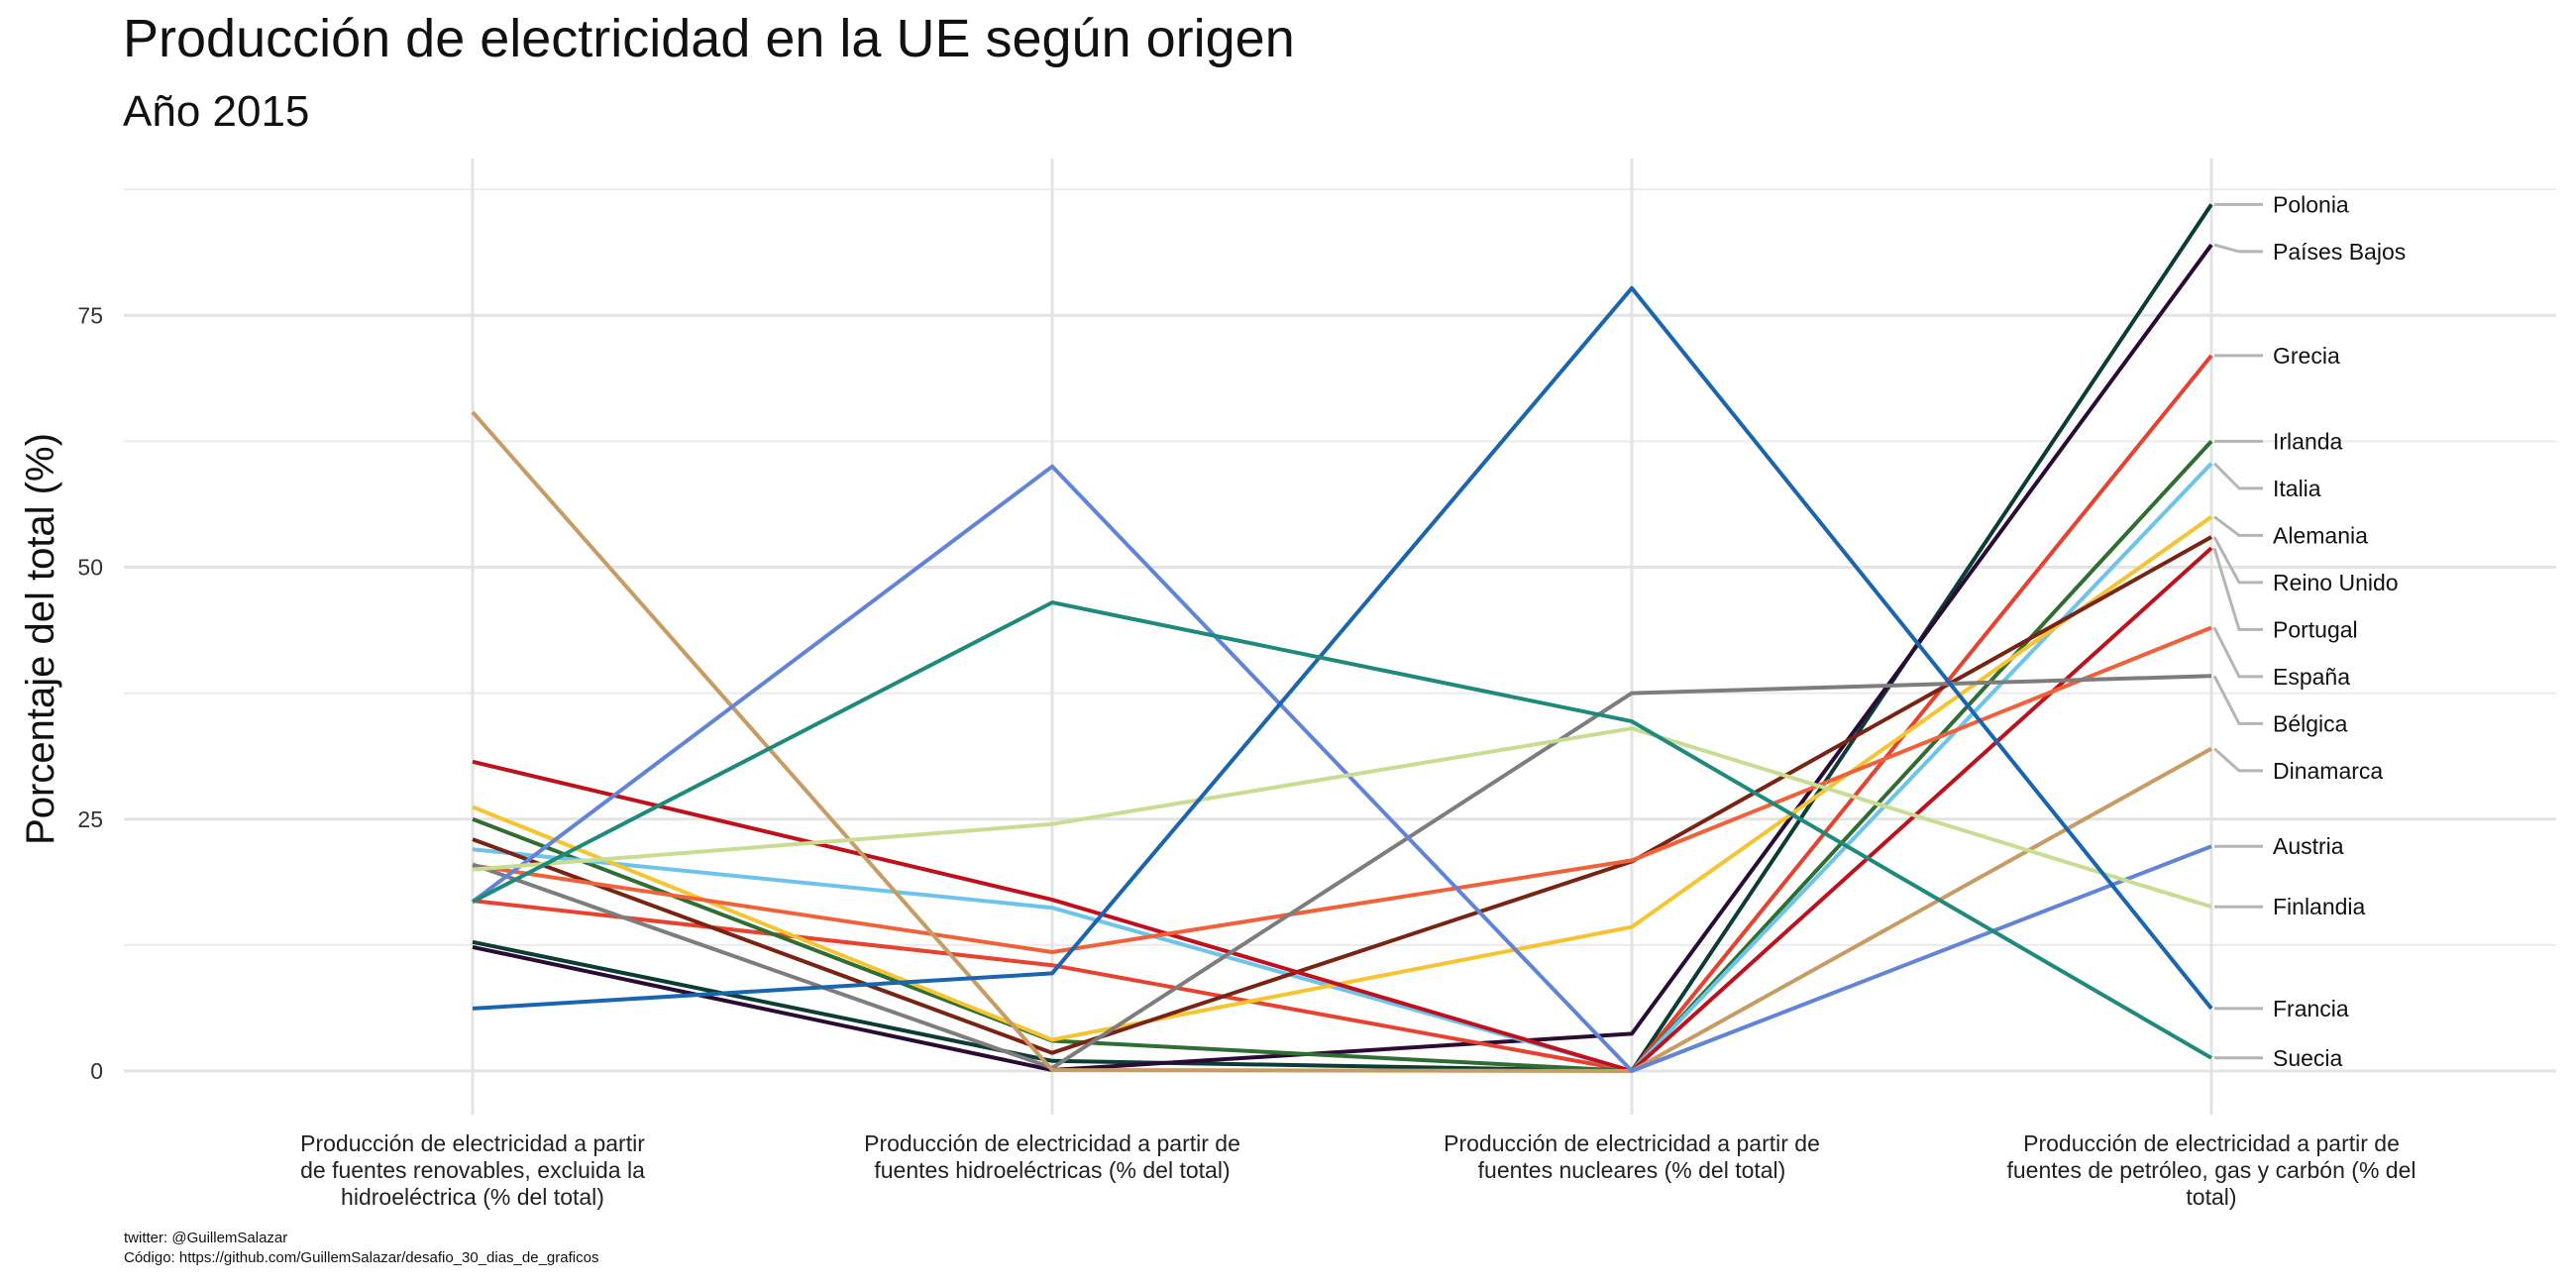 The height and width of the screenshot is (1288, 2576). What do you see at coordinates (41, 639) in the screenshot?
I see `y-axis-label: Porcentaje del total (%)` at bounding box center [41, 639].